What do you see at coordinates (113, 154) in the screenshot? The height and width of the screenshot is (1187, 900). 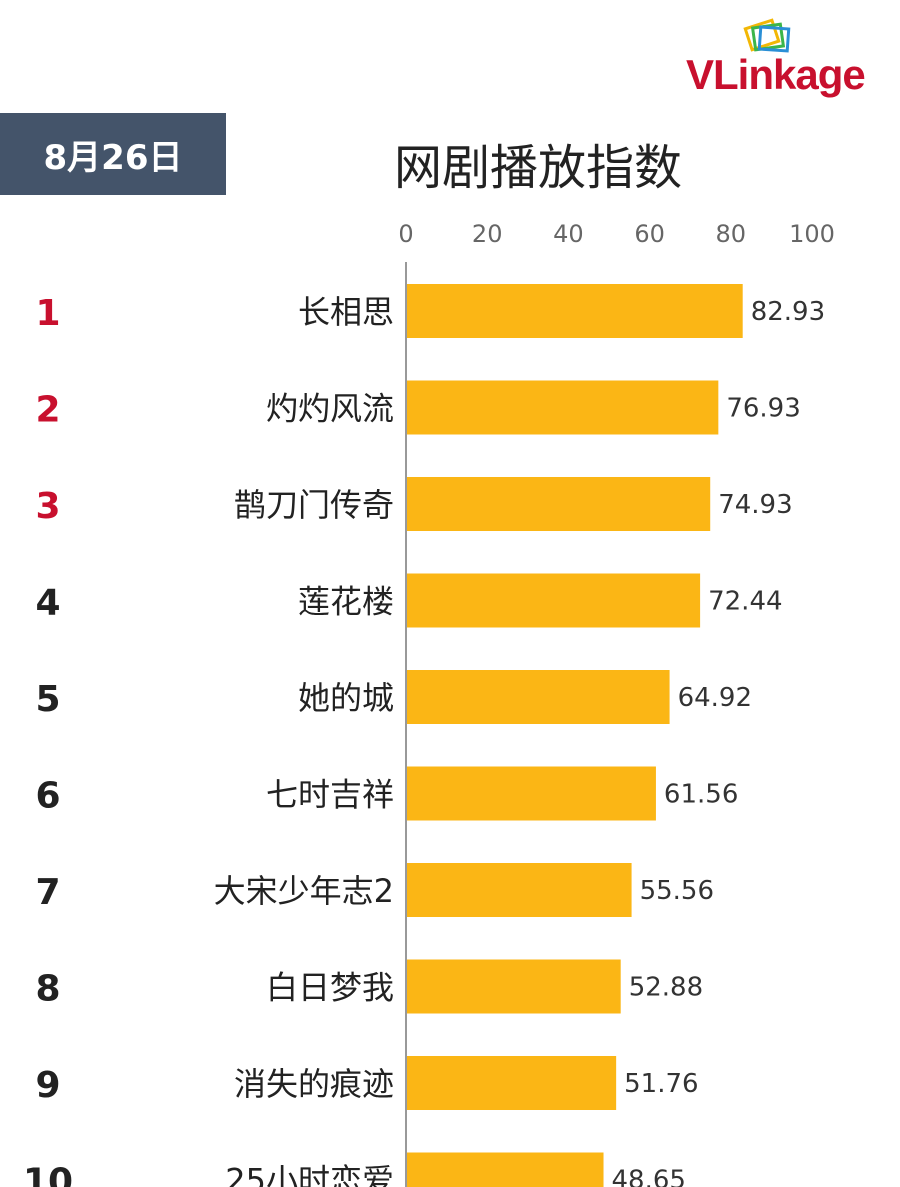 I see `date-badge: 8月26日` at bounding box center [113, 154].